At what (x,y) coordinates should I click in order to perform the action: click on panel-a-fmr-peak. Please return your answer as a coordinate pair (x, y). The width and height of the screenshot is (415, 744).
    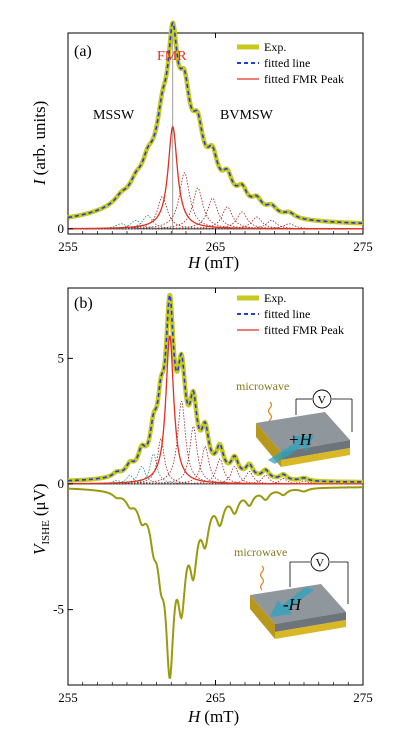
    Looking at the image, I should click on (215, 178).